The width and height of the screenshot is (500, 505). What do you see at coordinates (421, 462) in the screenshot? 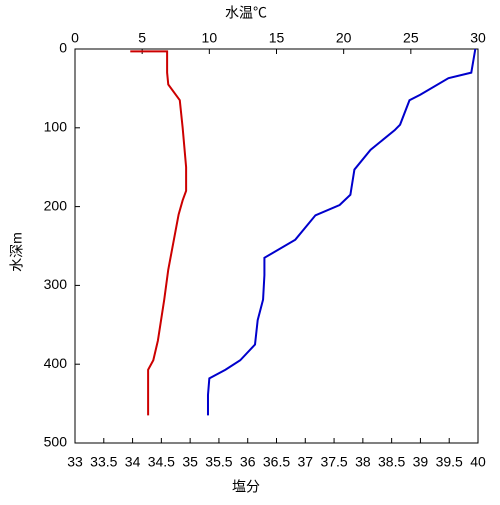
I see `x-tick-label: 39` at bounding box center [421, 462].